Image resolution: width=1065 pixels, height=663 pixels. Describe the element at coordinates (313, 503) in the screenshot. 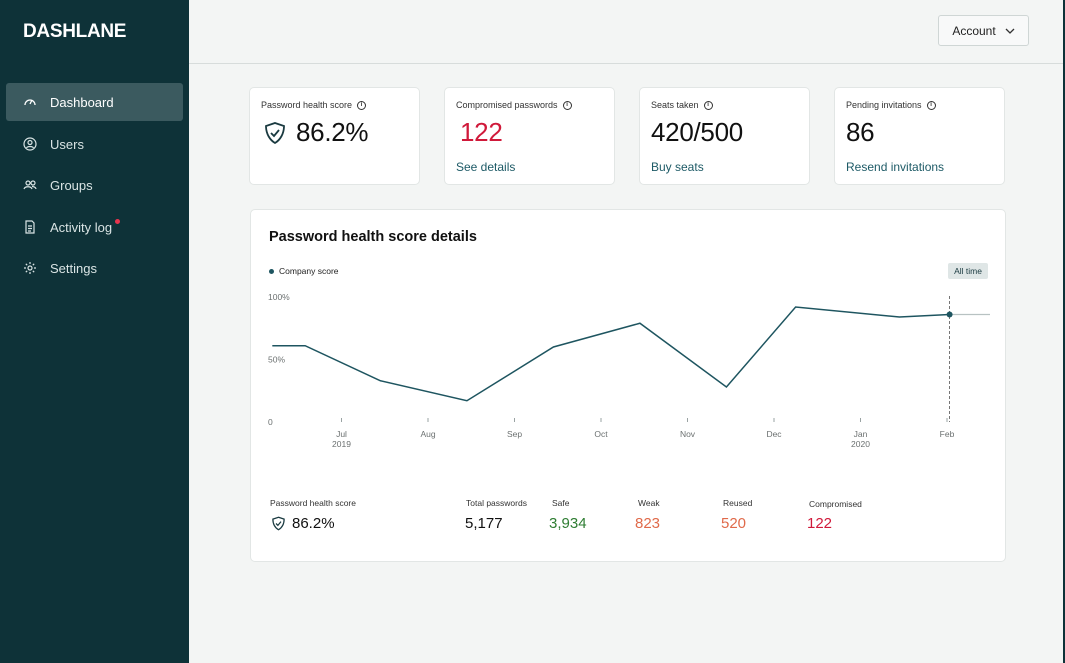

I see `stat-score-label: Password health score` at that location.